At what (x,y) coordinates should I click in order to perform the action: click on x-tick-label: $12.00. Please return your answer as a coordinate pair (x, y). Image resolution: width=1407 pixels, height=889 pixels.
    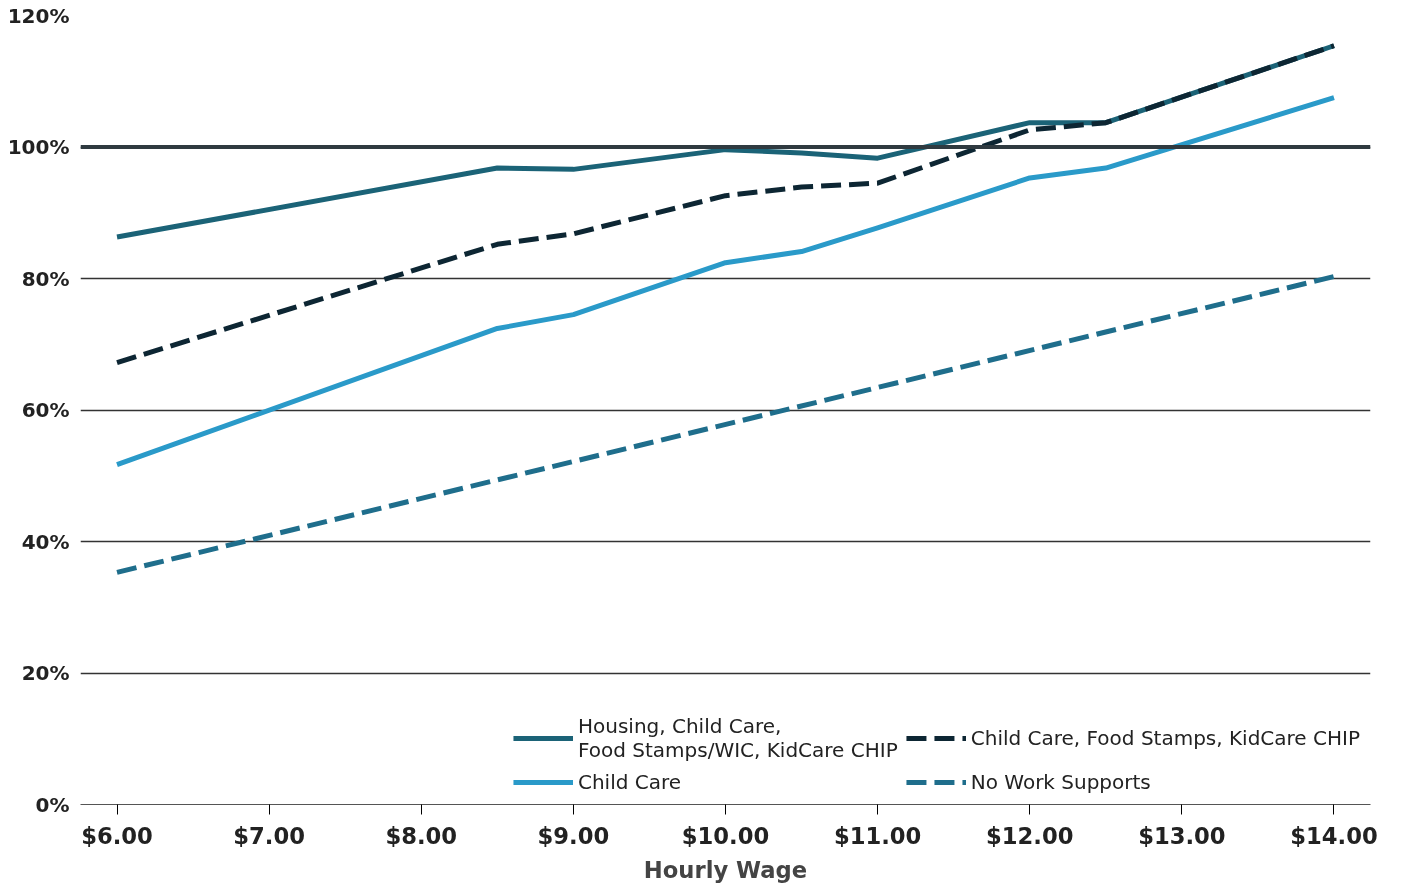
    Looking at the image, I should click on (1030, 835).